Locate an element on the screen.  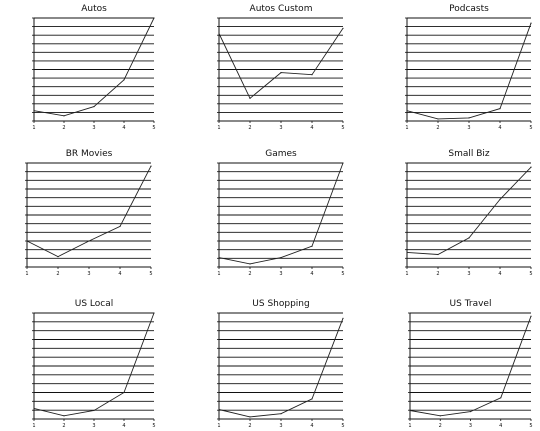
chart-panel-us-travel: US Travel 1 2 3 4 5 is located at coordinates (470, 364).